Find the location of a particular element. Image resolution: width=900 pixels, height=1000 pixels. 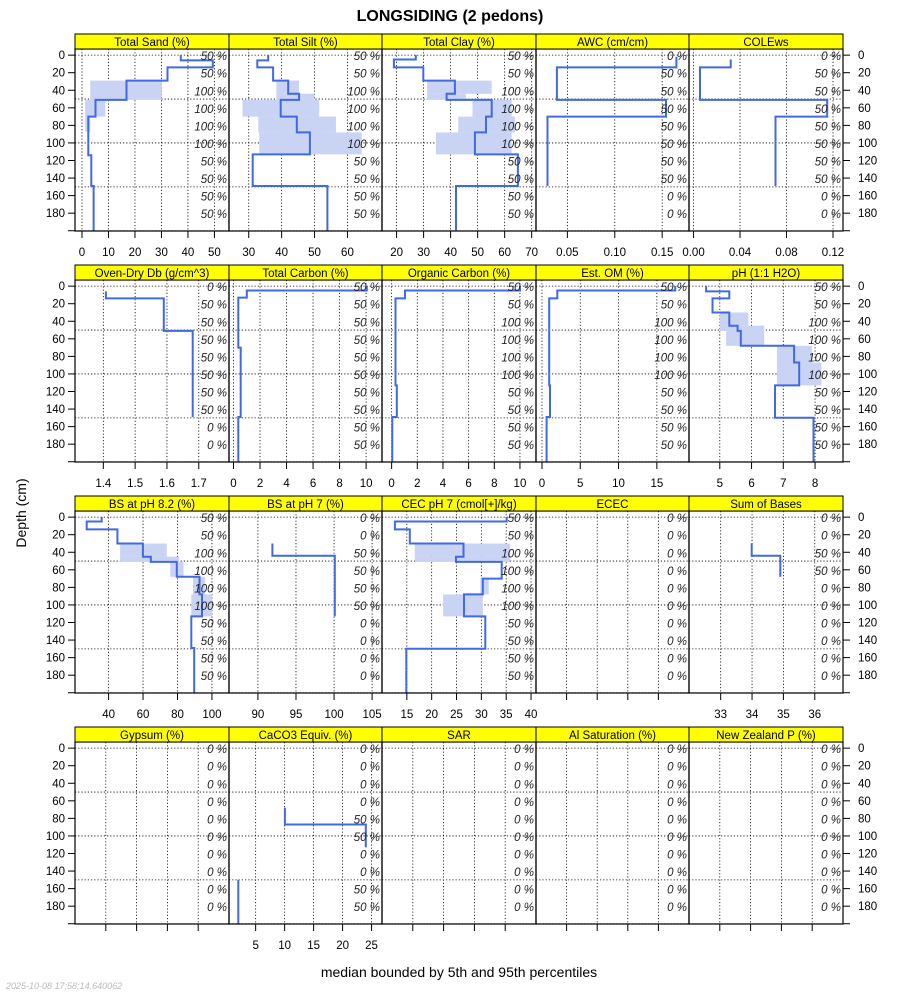

y-tick-label-left: 140 is located at coordinates (55, 410).